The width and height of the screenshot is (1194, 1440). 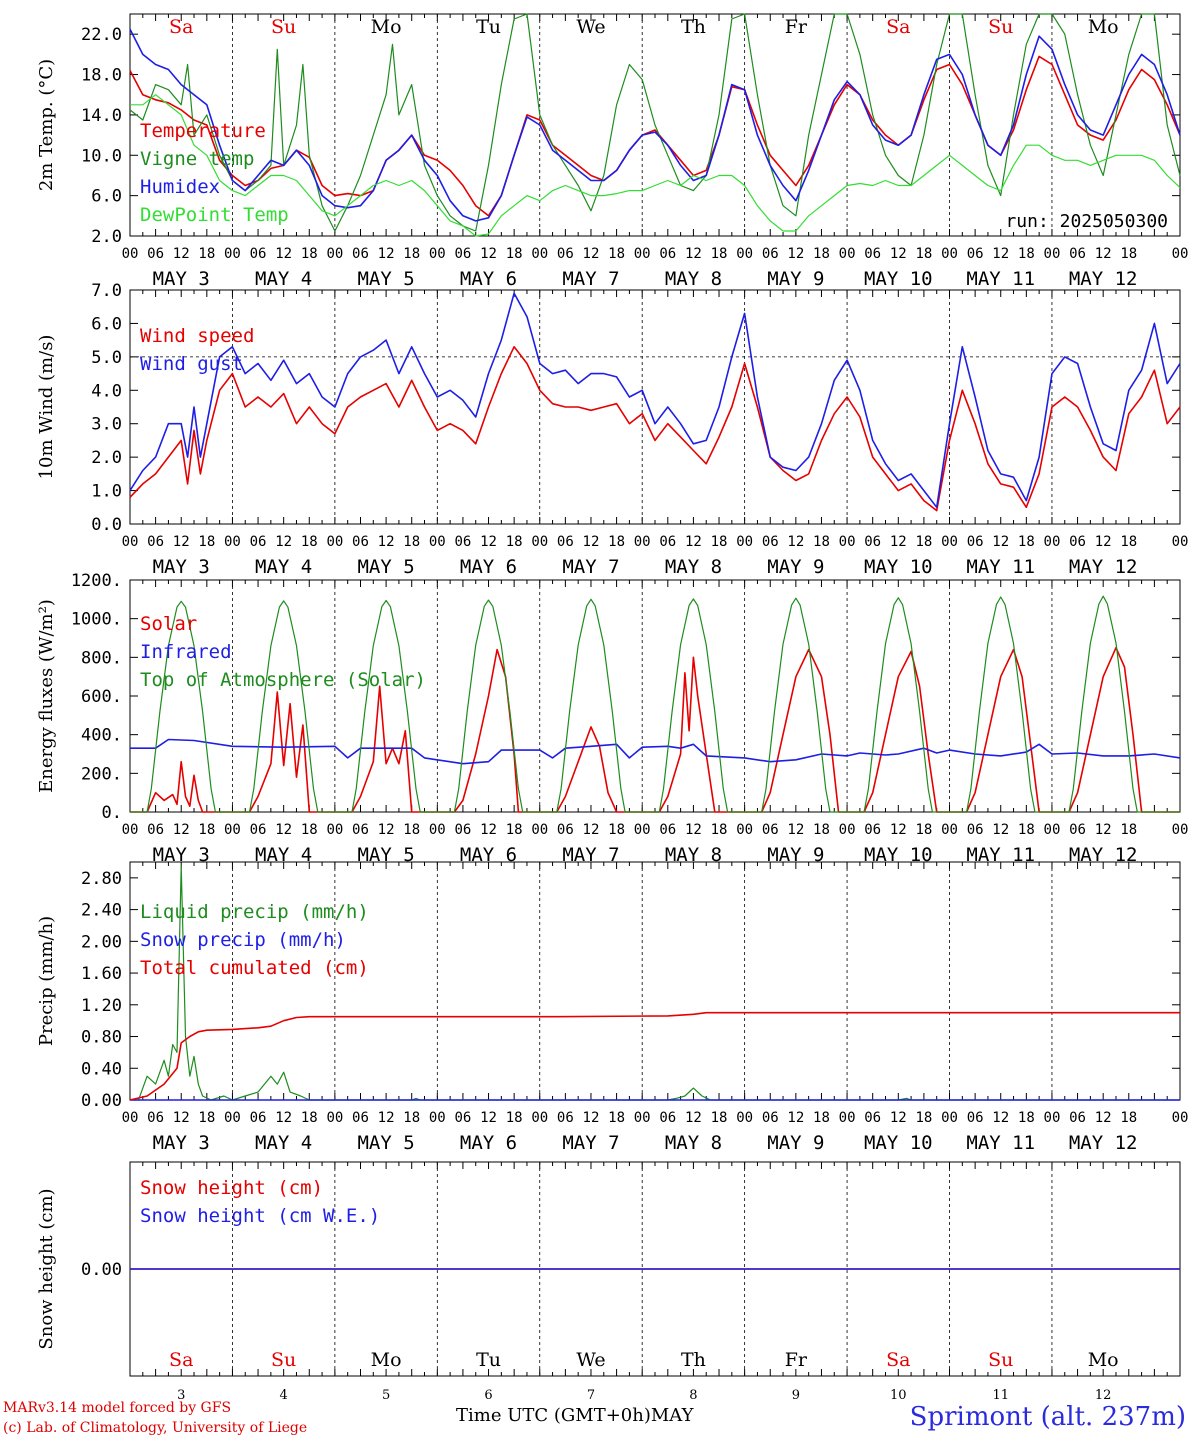 What do you see at coordinates (46, 696) in the screenshot?
I see `energy-y-axis-label: Energy fluxes (W/m²)` at bounding box center [46, 696].